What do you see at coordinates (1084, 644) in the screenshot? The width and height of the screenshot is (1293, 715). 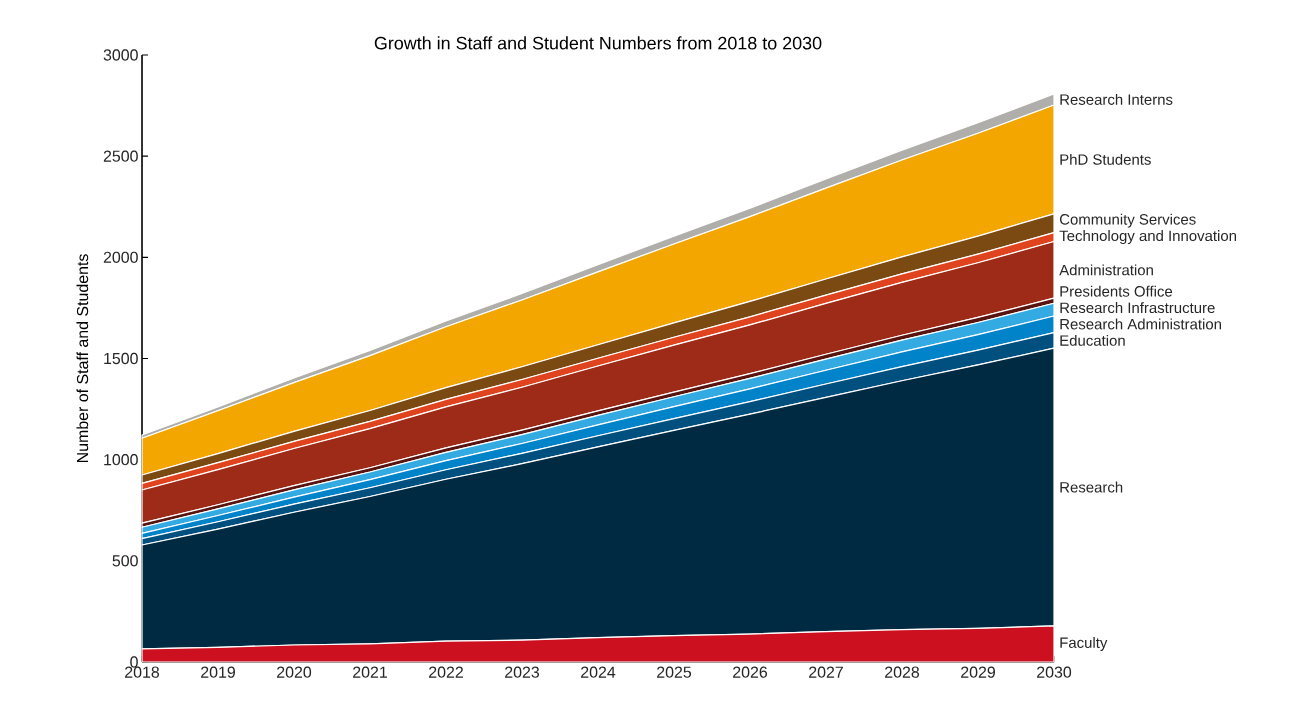 I see `series-label: Faculty` at bounding box center [1084, 644].